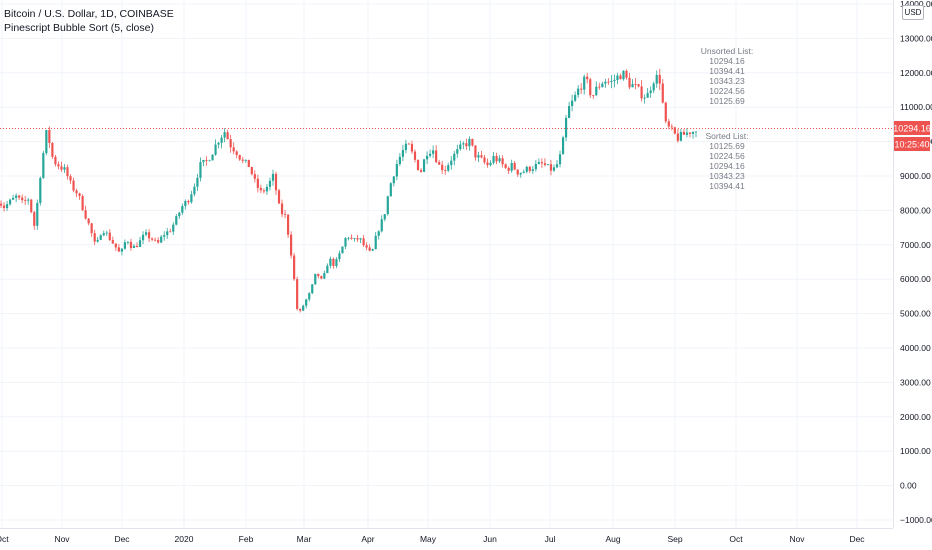 This screenshot has width=932, height=550. I want to click on indicator-title: Pinescript Bubble Sort (5, close), so click(79, 28).